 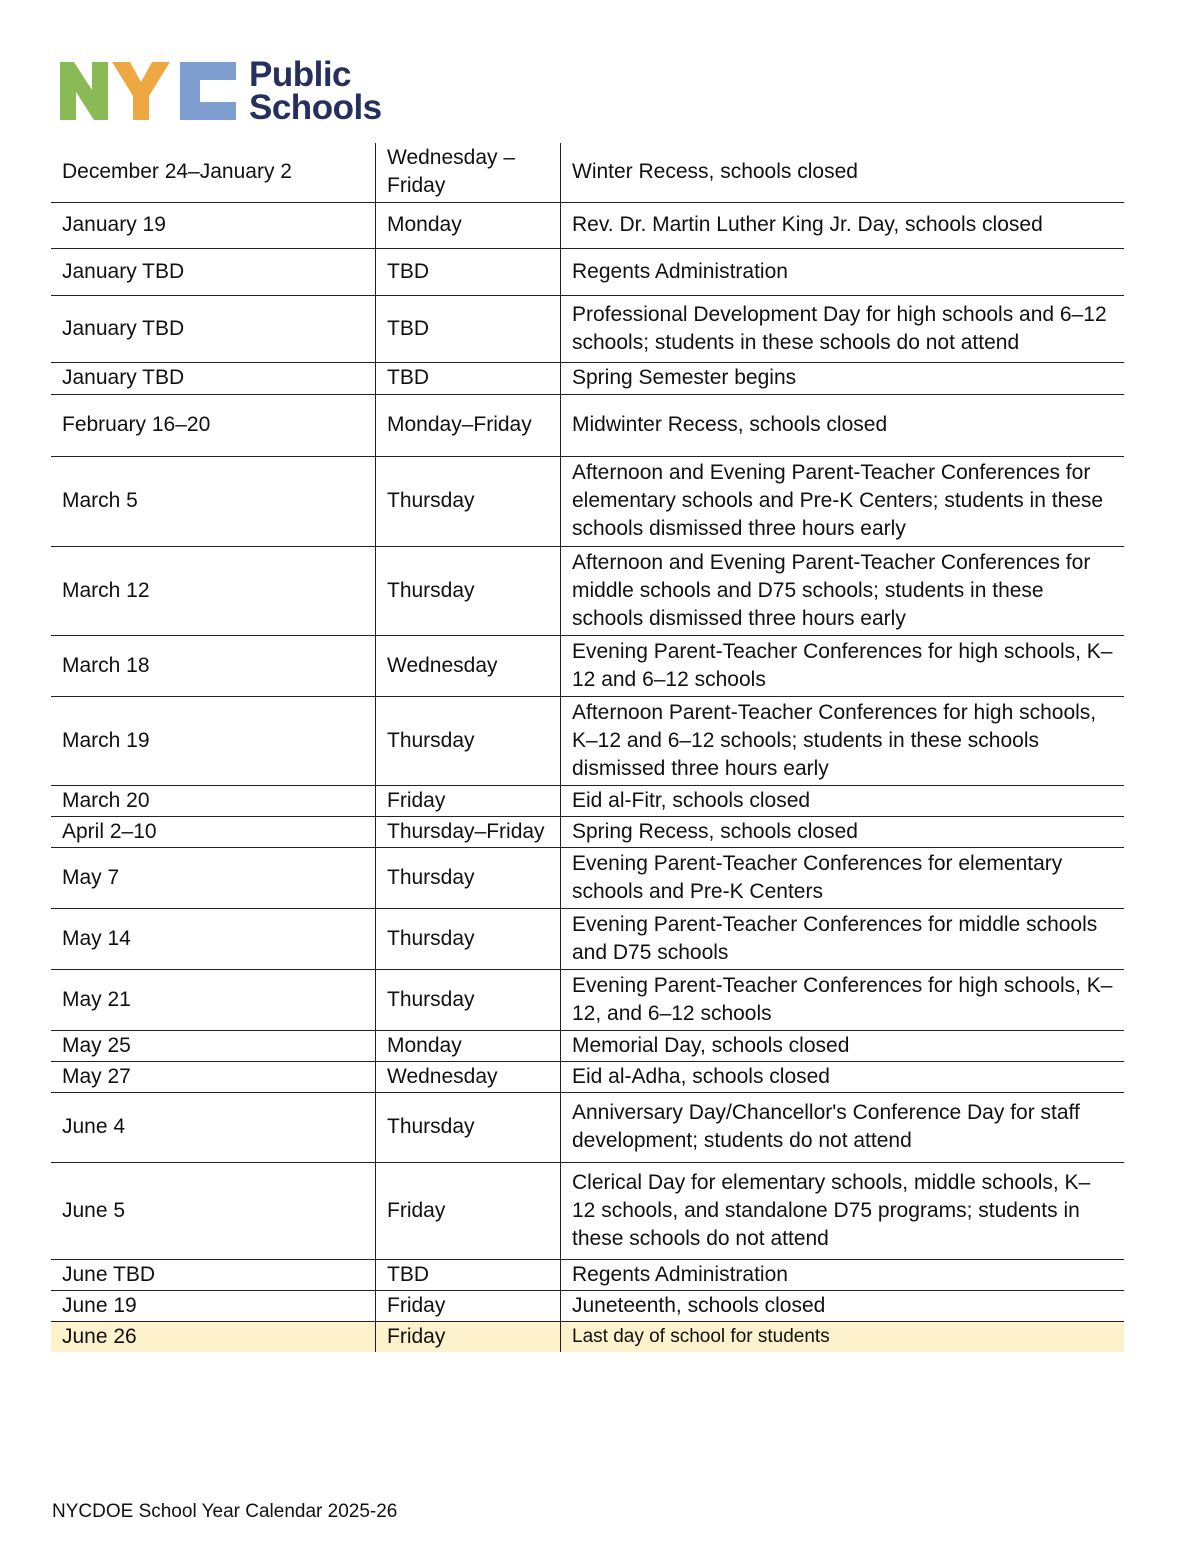 What do you see at coordinates (213, 878) in the screenshot?
I see `date-cell: May 7` at bounding box center [213, 878].